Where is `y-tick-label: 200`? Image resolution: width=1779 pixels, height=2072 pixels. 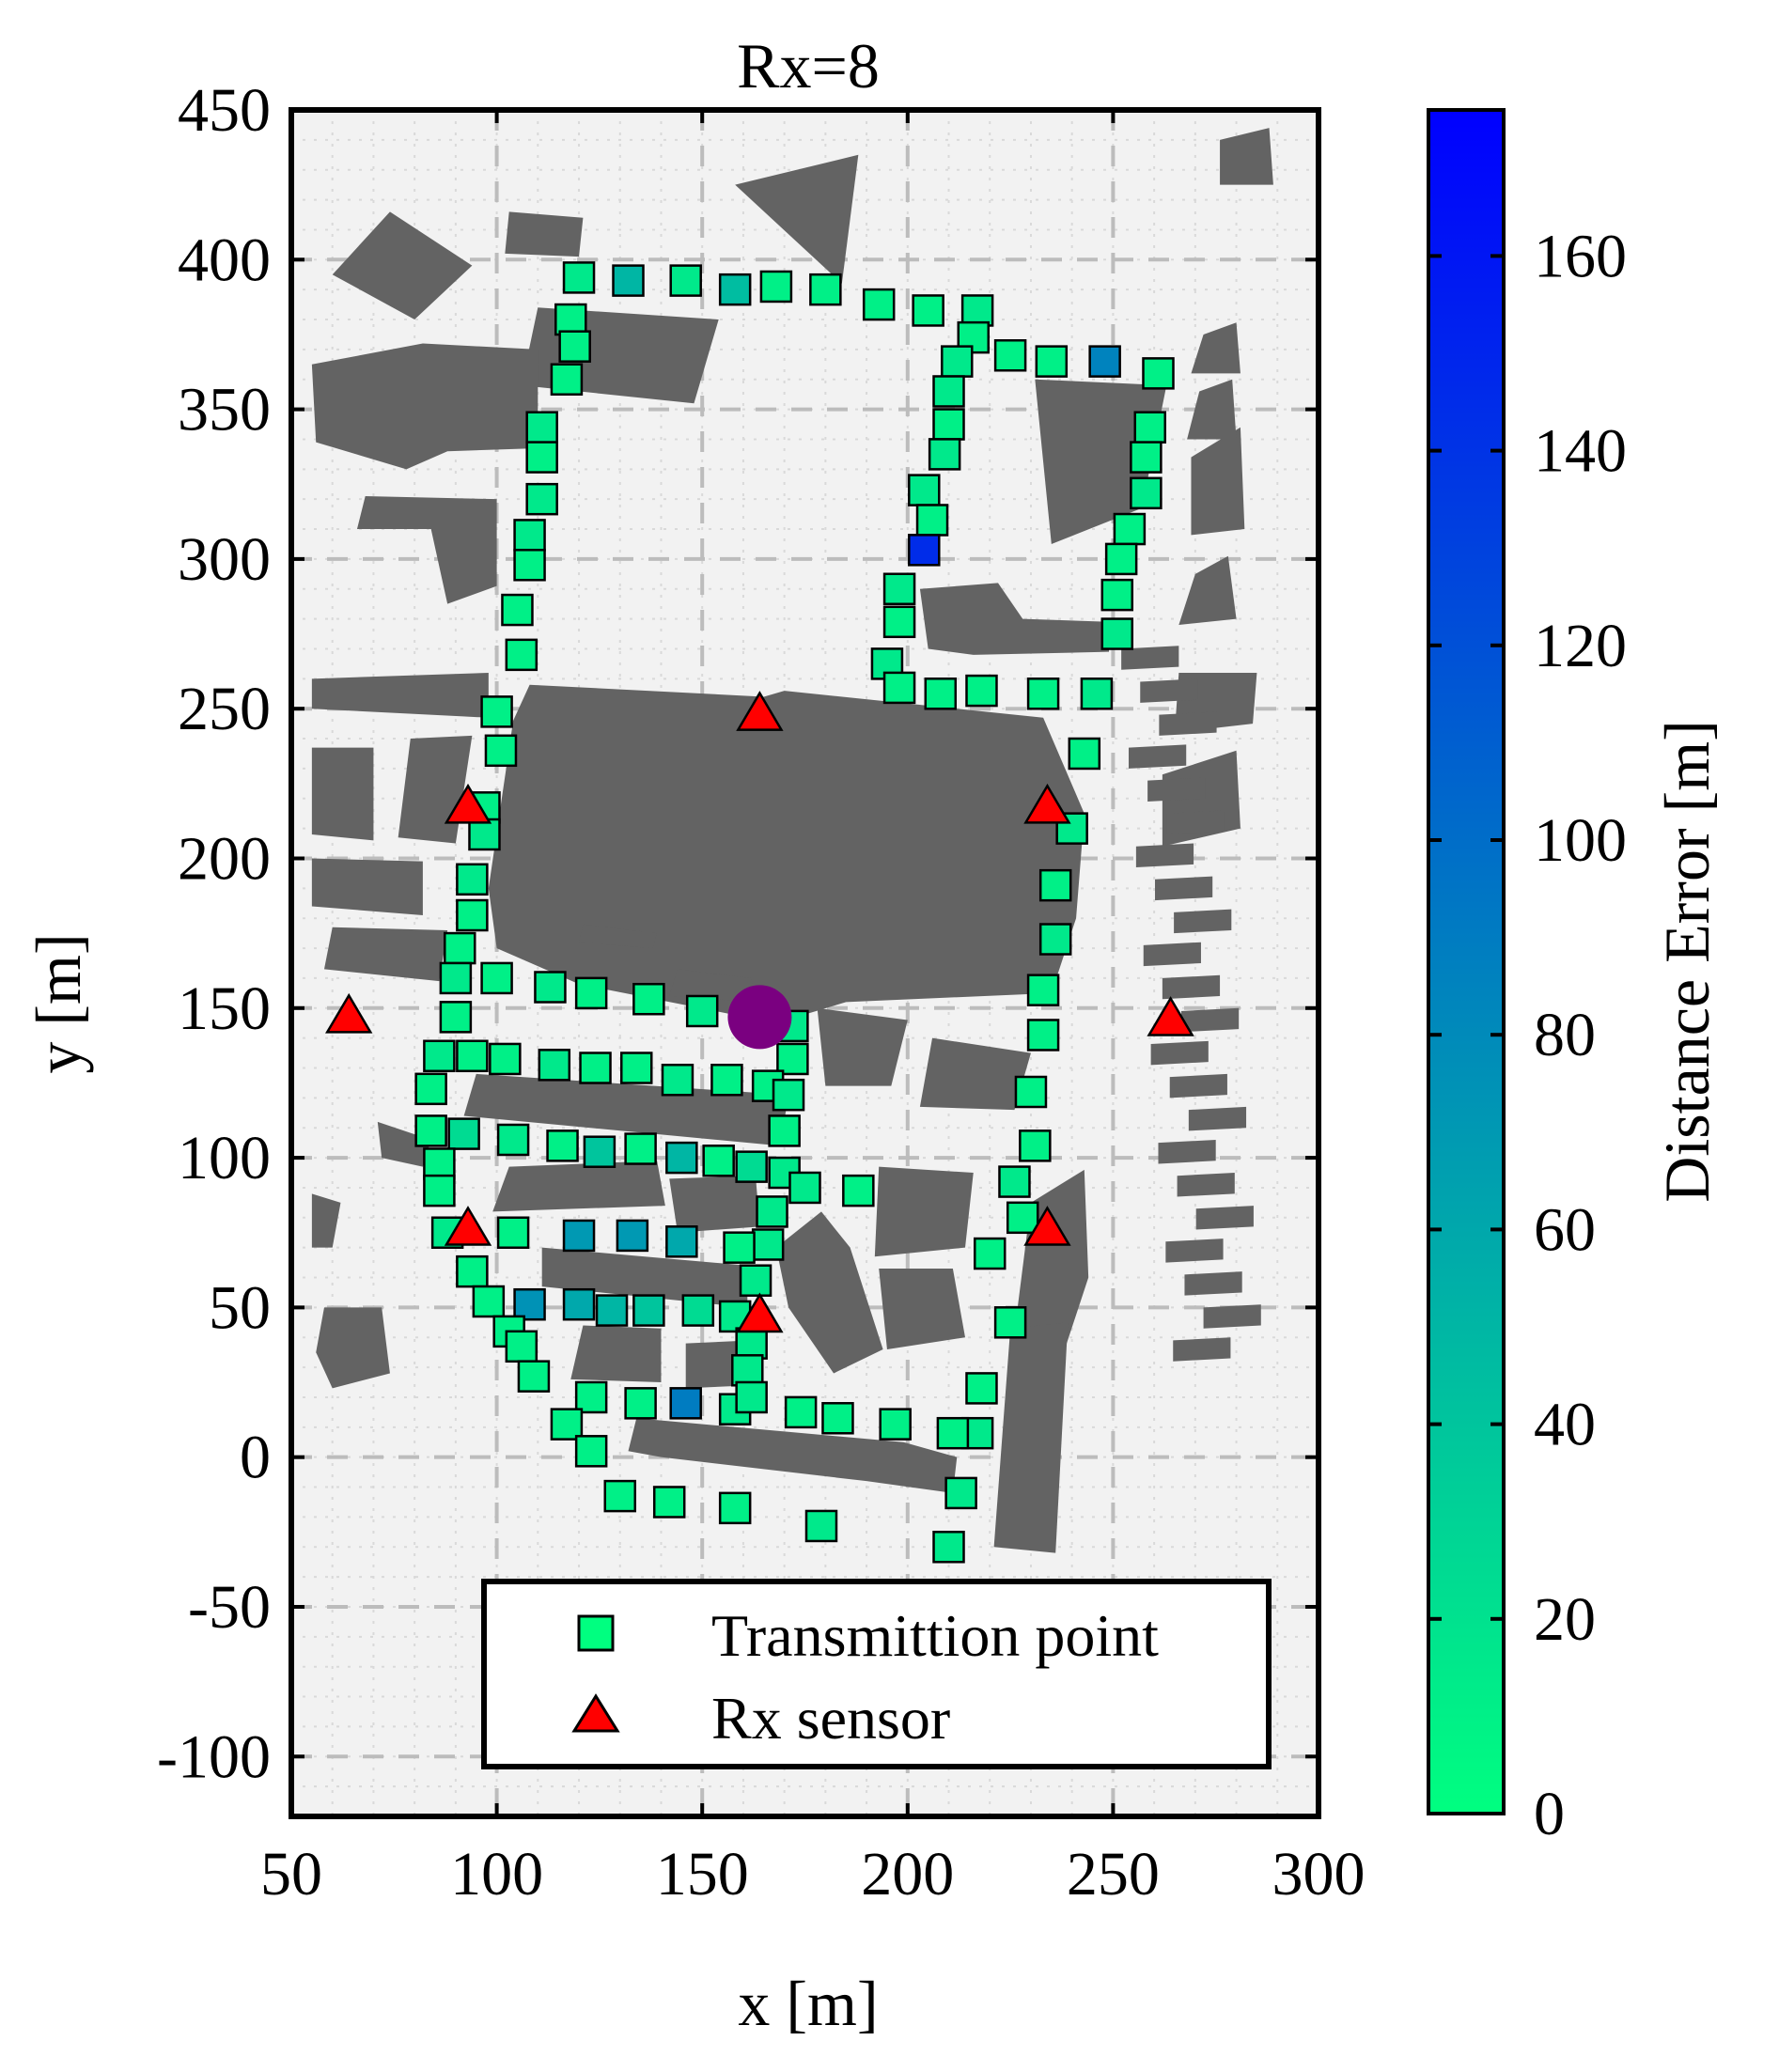
y-tick-label: 200 is located at coordinates (225, 858).